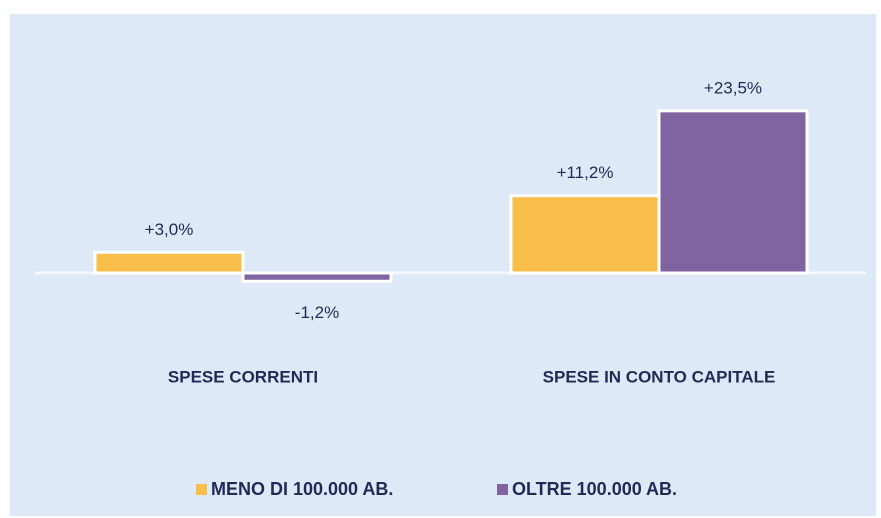 This screenshot has width=881, height=518. Describe the element at coordinates (243, 376) in the screenshot. I see `category-label: SPESE CORRENTI` at that location.